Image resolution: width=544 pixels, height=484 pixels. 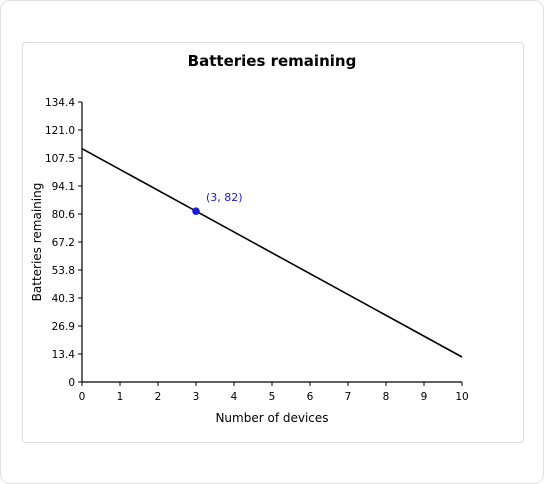 What do you see at coordinates (60, 103) in the screenshot?
I see `y-tick-label: 134.4` at bounding box center [60, 103].